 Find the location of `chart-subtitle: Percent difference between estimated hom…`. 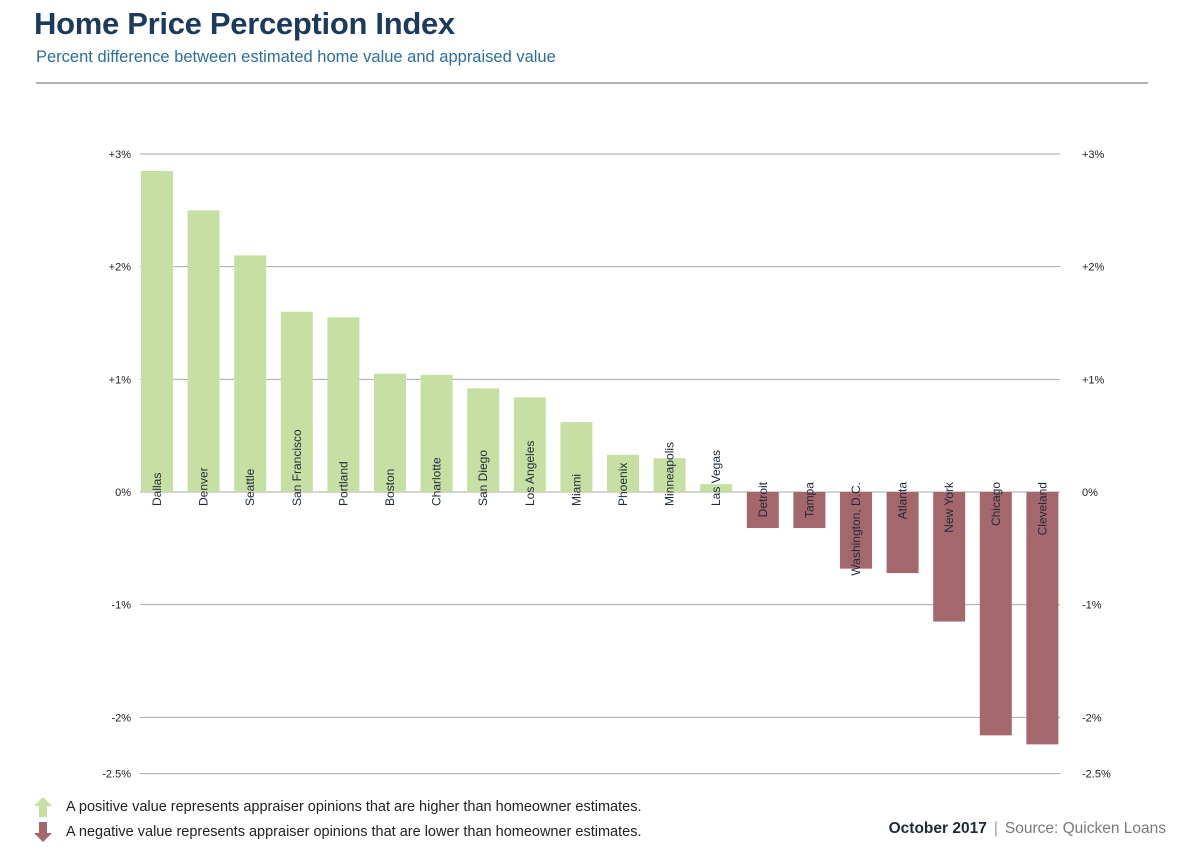

chart-subtitle: Percent difference between estimated hom… is located at coordinates (296, 57).